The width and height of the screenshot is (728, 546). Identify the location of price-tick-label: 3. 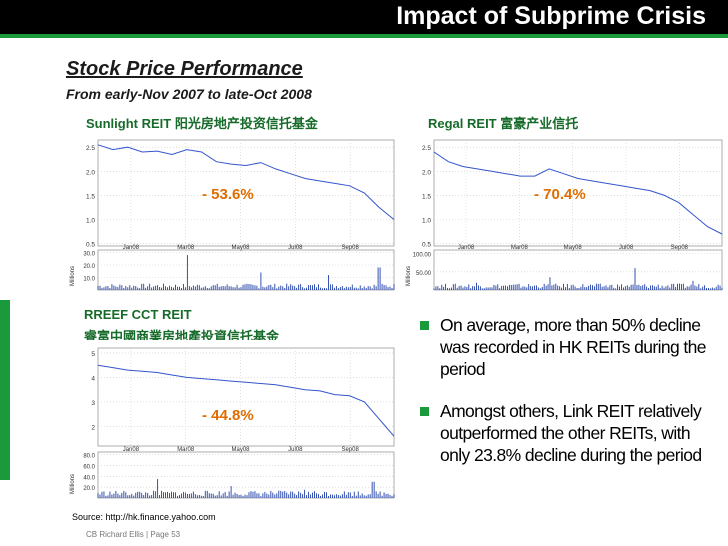
(93, 403).